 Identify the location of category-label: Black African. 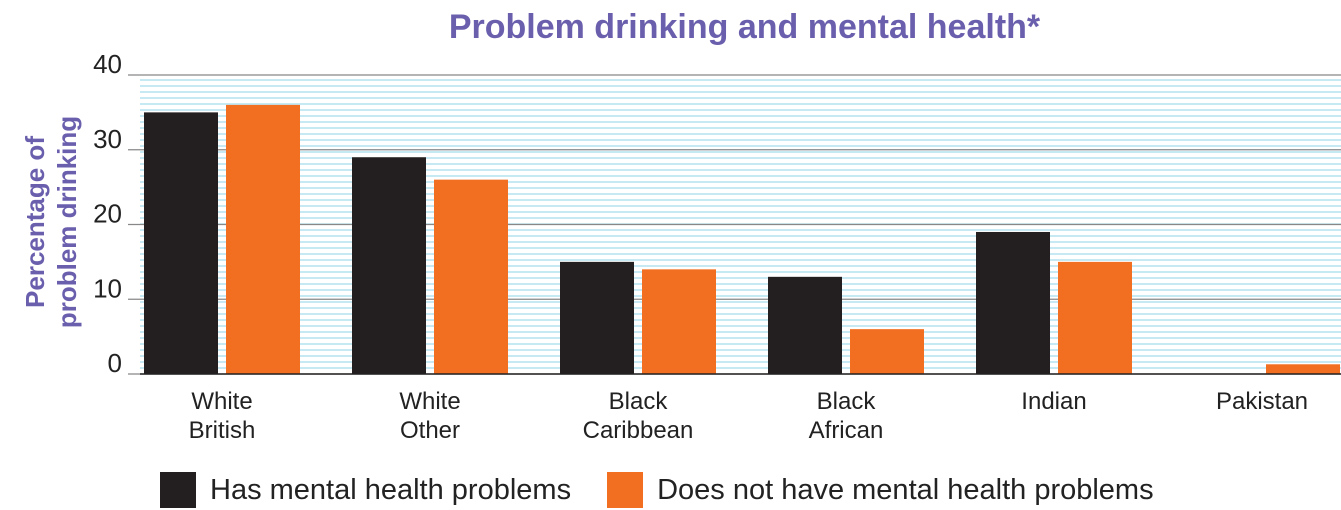
(846, 416).